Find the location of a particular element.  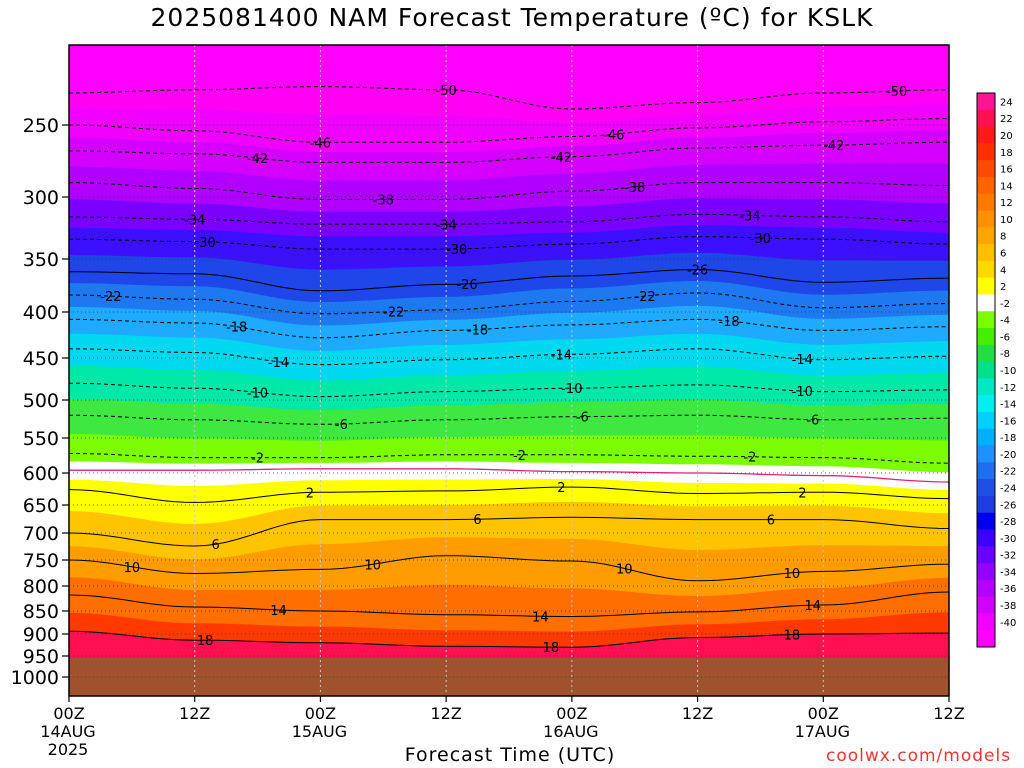

isotherm-label: -38 is located at coordinates (383, 200).